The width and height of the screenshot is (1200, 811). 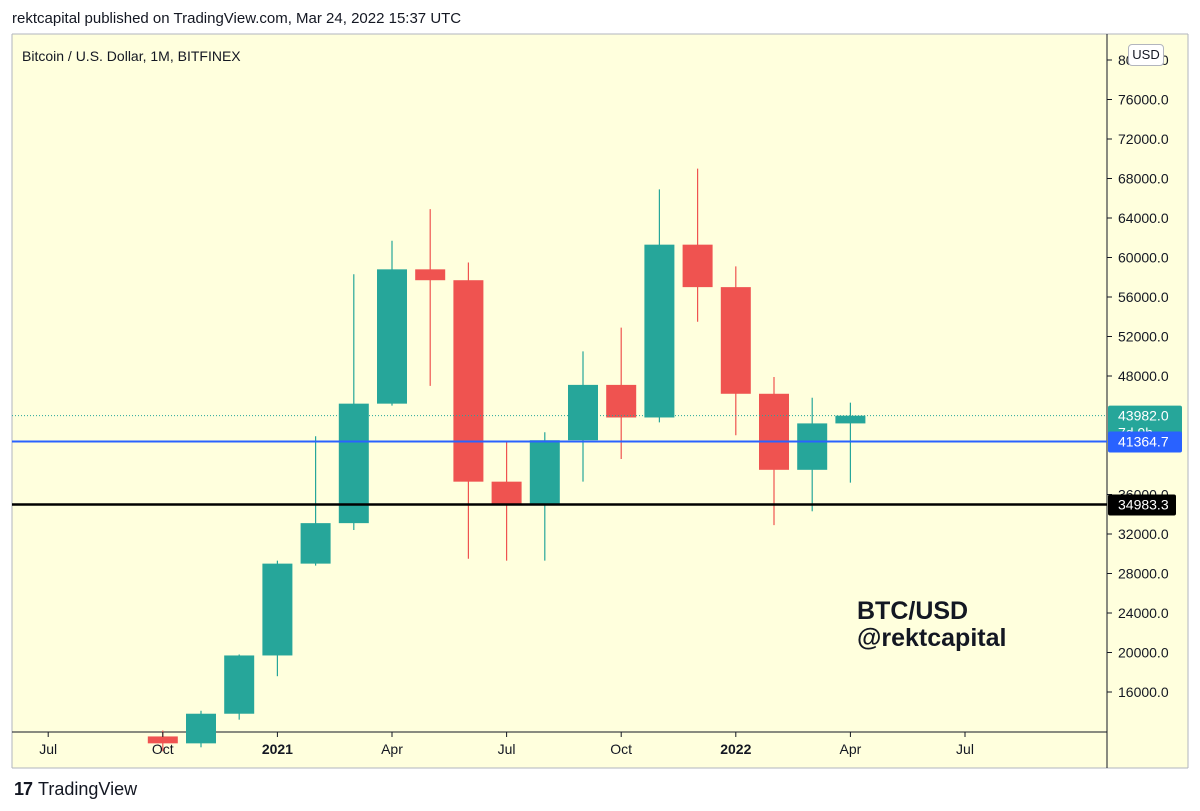 I want to click on blue-support-label: 41364.7, so click(x=1145, y=442).